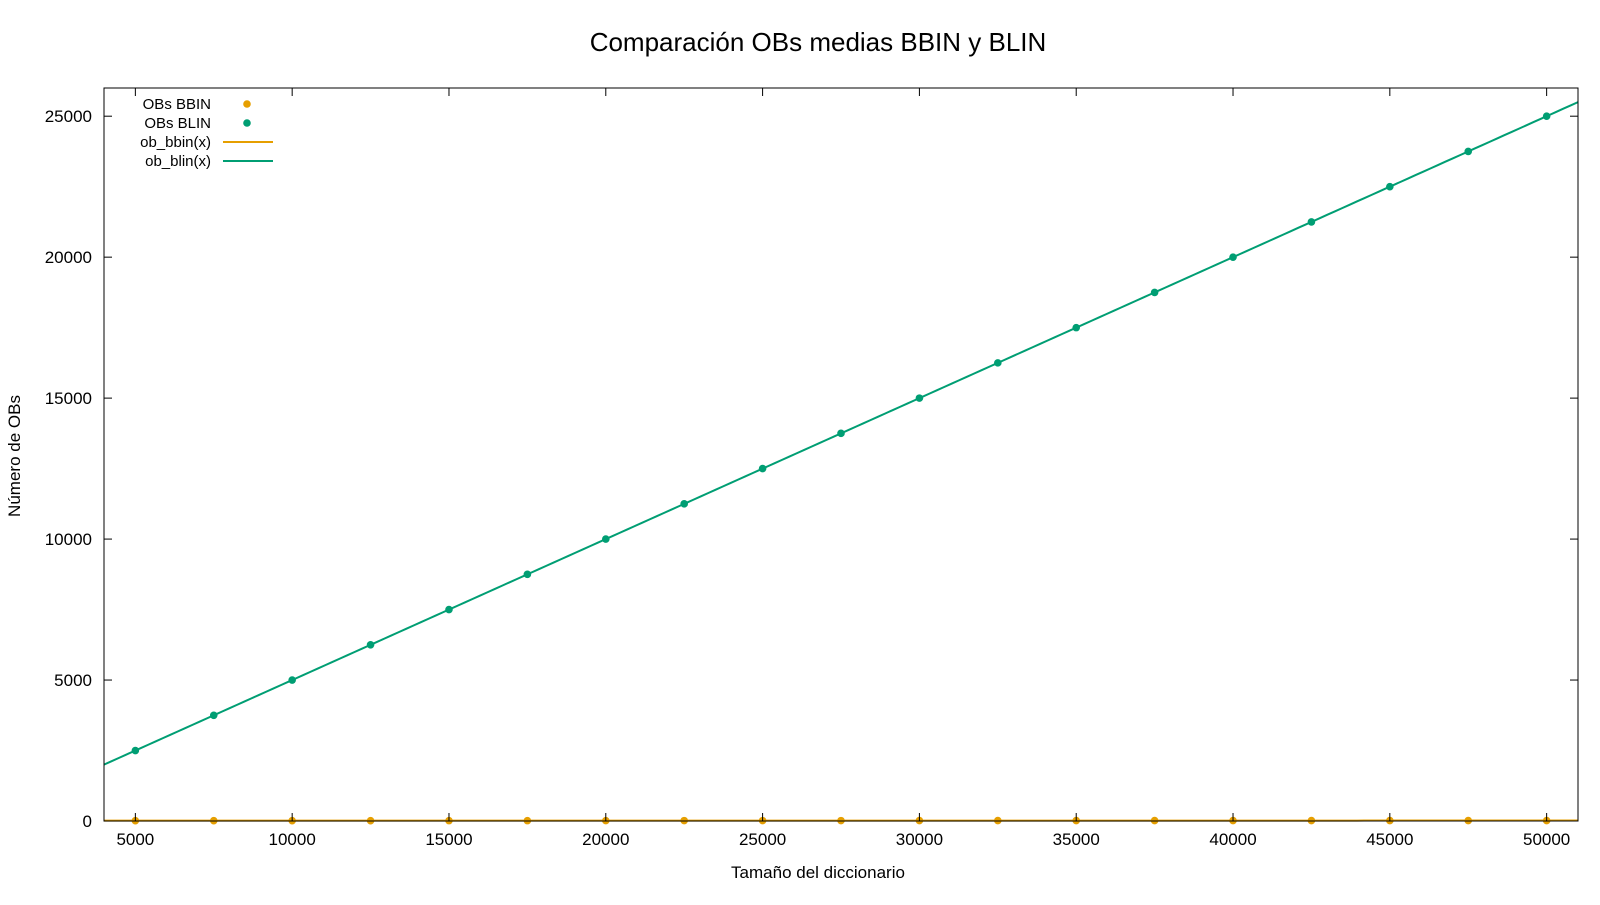  What do you see at coordinates (68, 116) in the screenshot?
I see `y-tick-label: 25000` at bounding box center [68, 116].